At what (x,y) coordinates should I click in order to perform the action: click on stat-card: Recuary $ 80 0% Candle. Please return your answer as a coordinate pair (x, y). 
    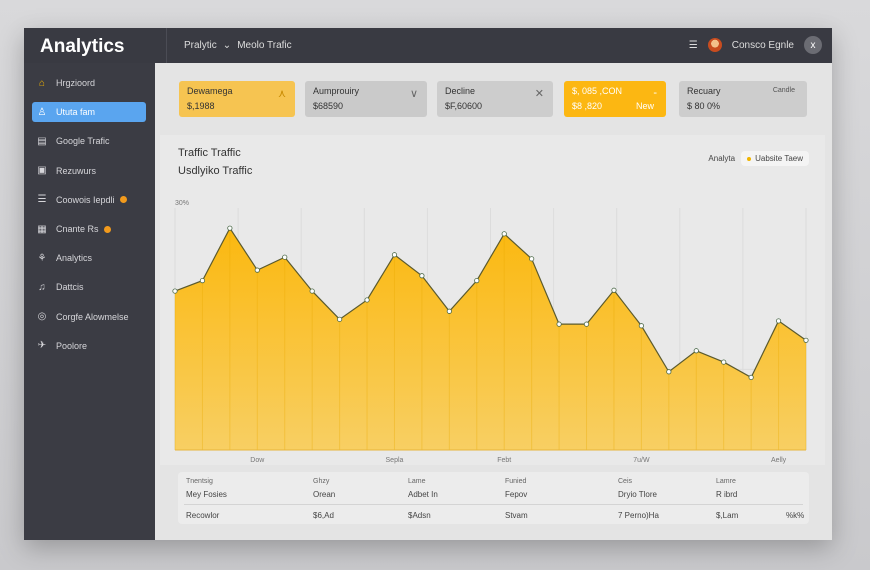
    Looking at the image, I should click on (743, 99).